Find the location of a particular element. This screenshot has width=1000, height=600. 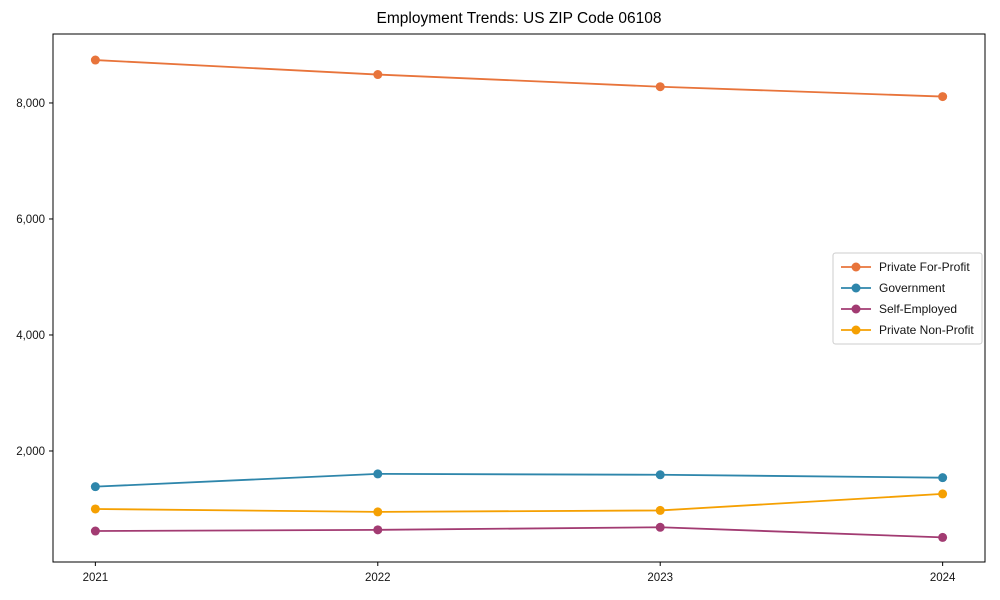

x-tick-label: 2021 is located at coordinates (96, 578).